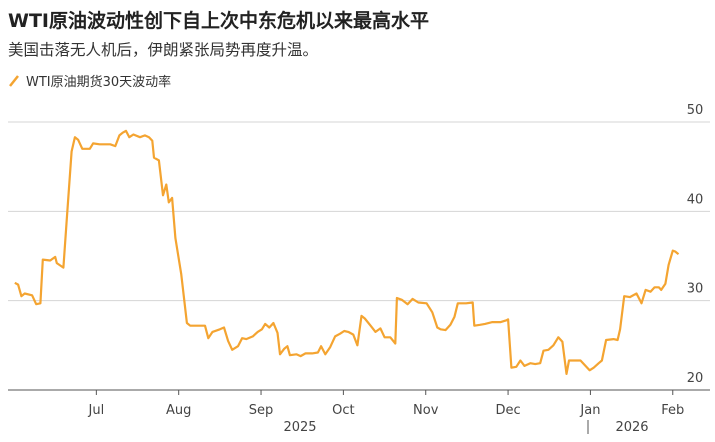 The width and height of the screenshot is (715, 442). What do you see at coordinates (695, 378) in the screenshot?
I see `y-tick-label: 20` at bounding box center [695, 378].